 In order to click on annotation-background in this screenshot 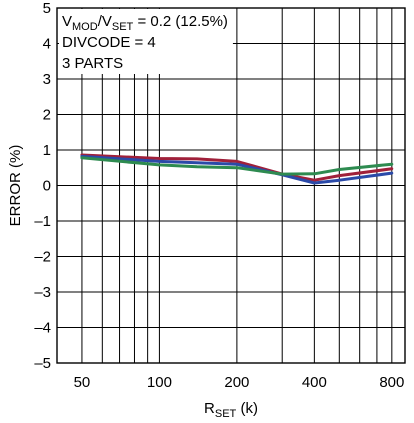, I will do `click(146, 41)`.